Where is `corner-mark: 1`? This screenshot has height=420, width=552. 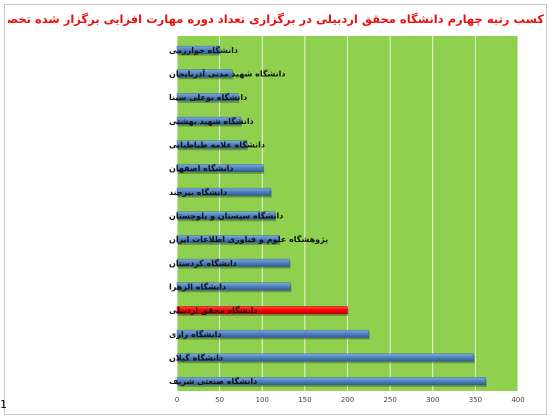
corner-mark: 1 is located at coordinates (3, 404).